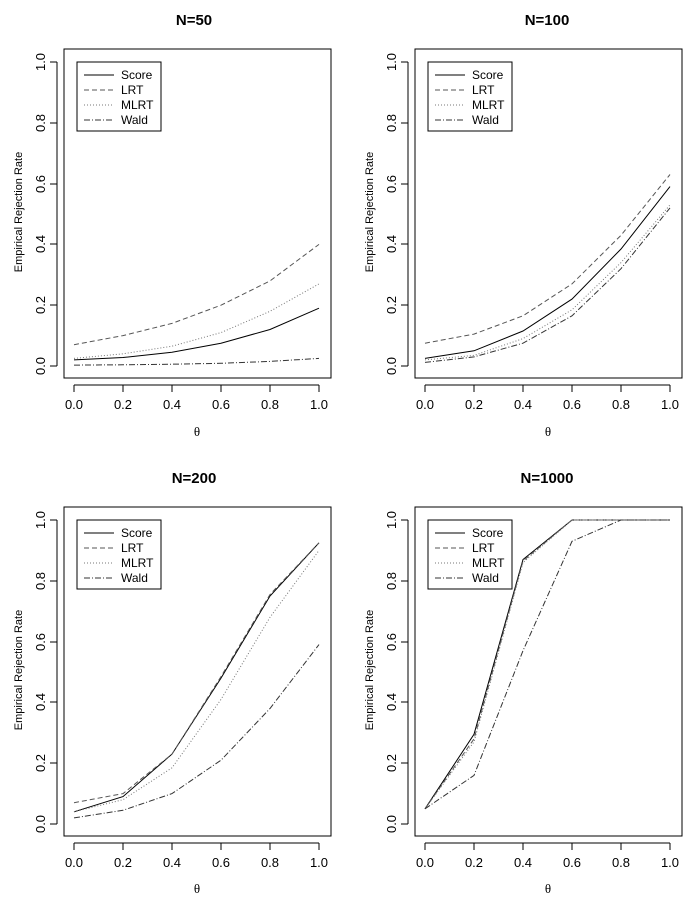 The height and width of the screenshot is (900, 700). I want to click on panel-title: N=200, so click(194, 478).